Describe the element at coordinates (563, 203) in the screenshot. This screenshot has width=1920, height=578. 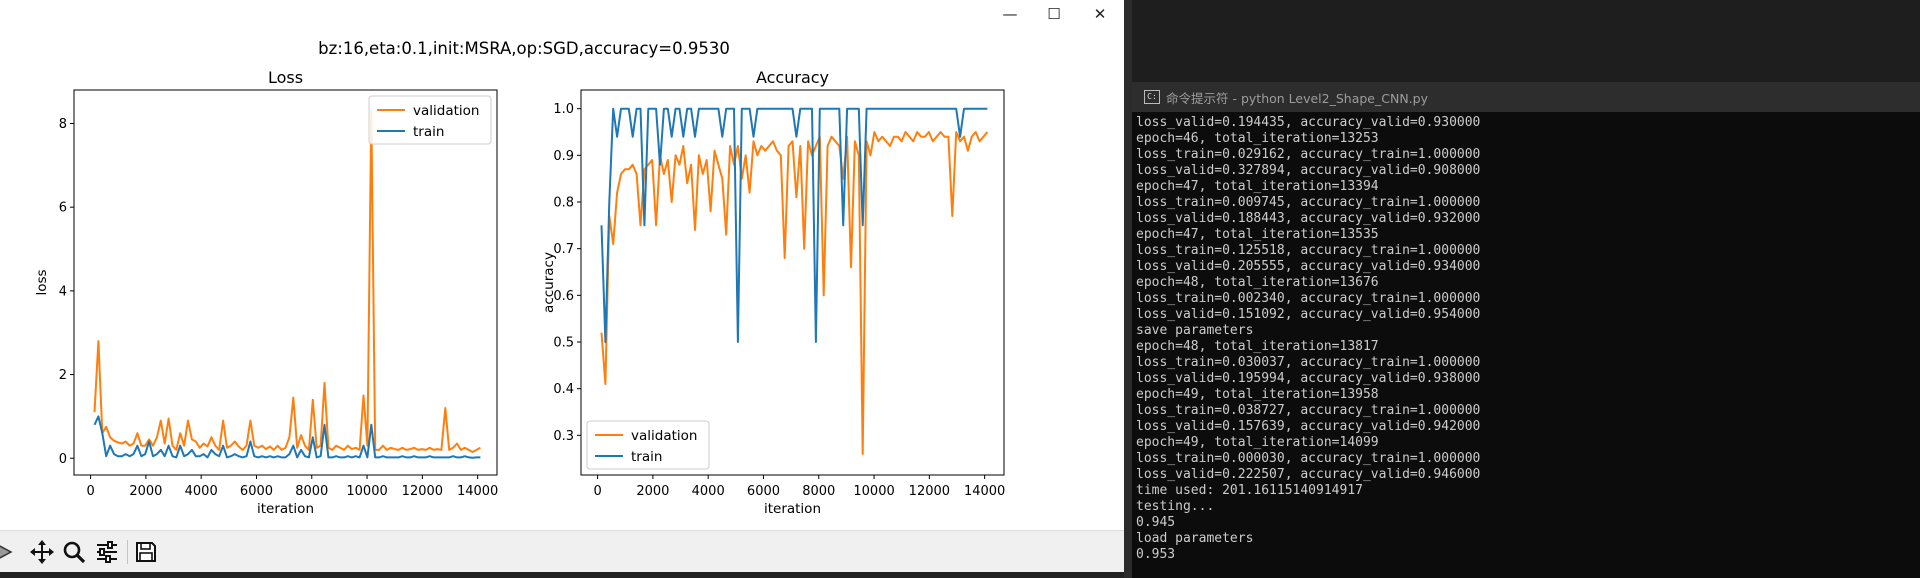
I see `y-tick-label: 0.8` at that location.